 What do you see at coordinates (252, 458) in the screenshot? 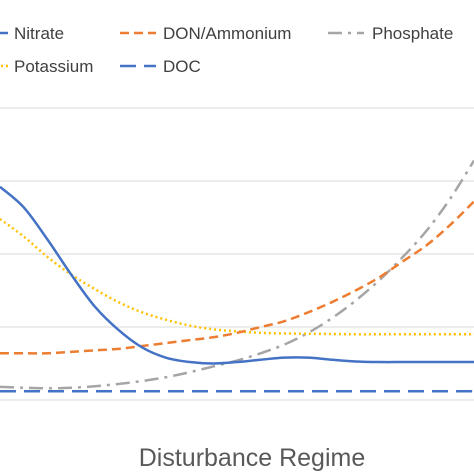
I see `x-axis-label: Disturbance Regime` at bounding box center [252, 458].